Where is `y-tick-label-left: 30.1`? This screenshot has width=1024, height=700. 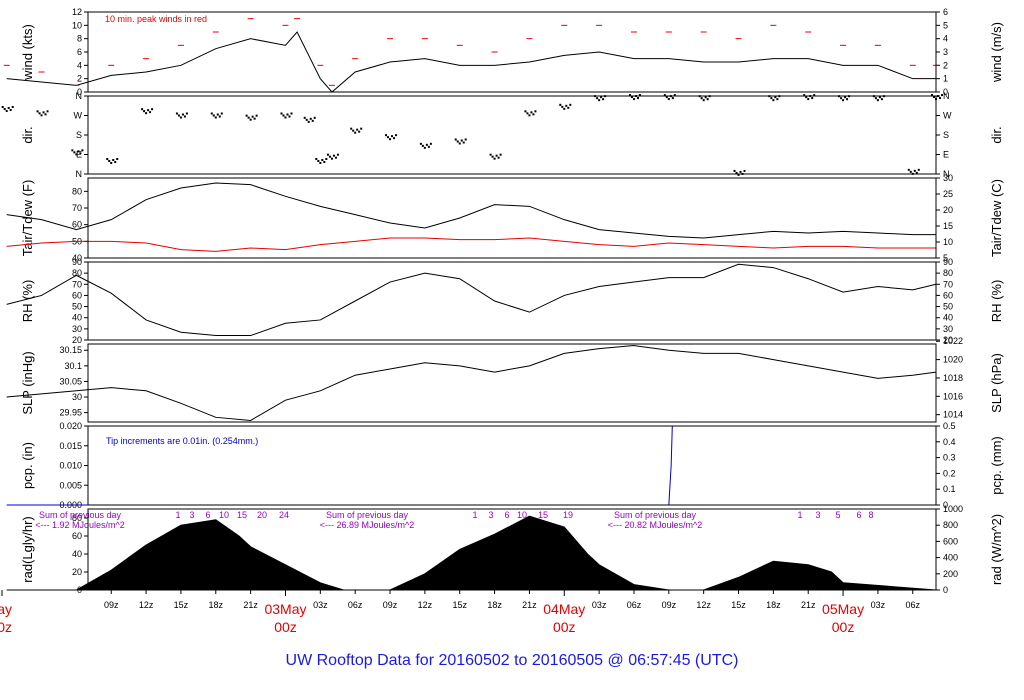
y-tick-label-left: 30.1 is located at coordinates (73, 366).